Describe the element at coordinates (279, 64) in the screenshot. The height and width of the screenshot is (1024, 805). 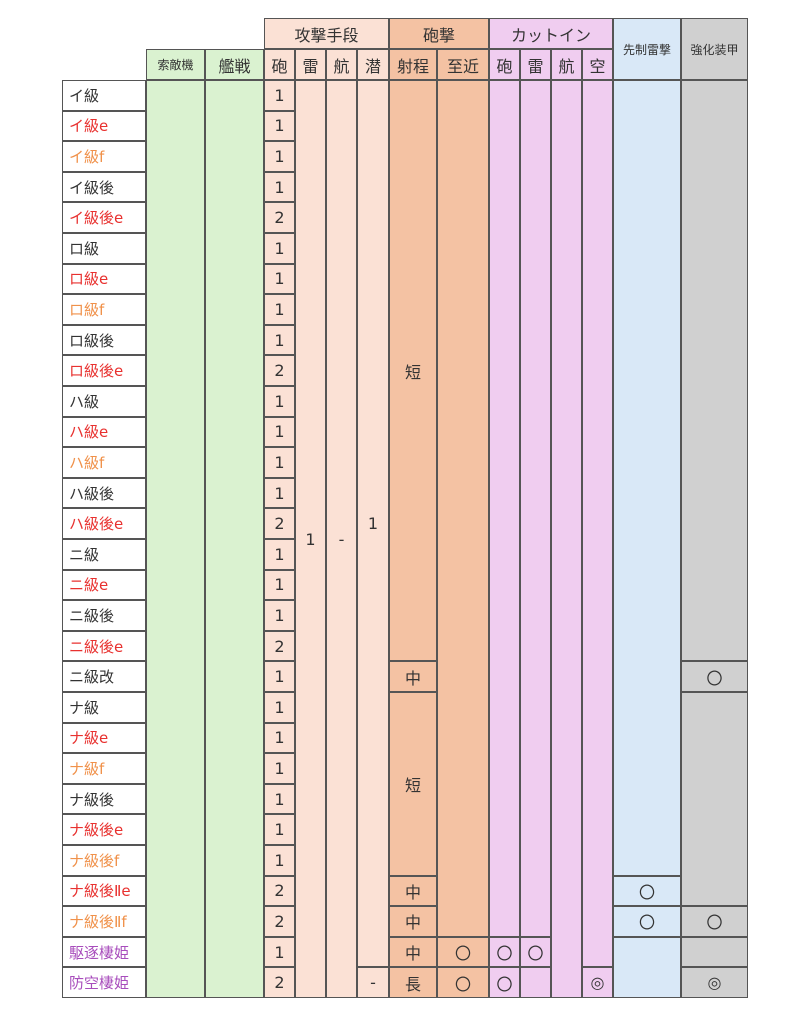
I see `attack-gun-header: 砲` at that location.